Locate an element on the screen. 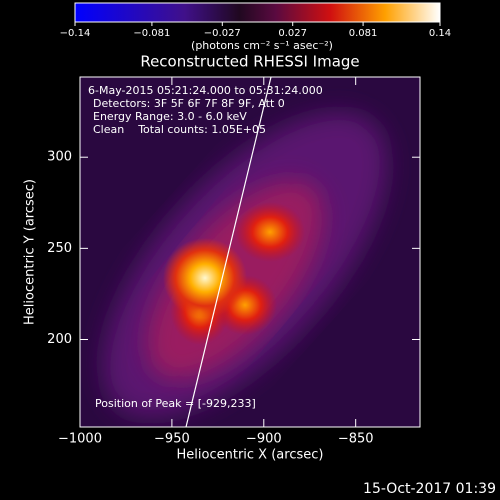 This screenshot has height=500, width=500. annotation: 6-May-2015 05:21:24.000 to 05:31:24.000 is located at coordinates (205, 90).